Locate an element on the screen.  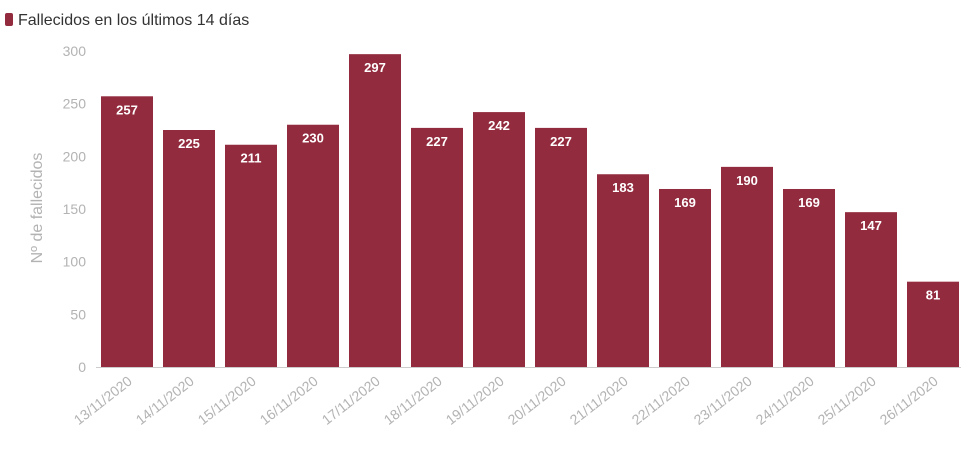
legend: Fallecidos en los últimos 14 días is located at coordinates (127, 20).